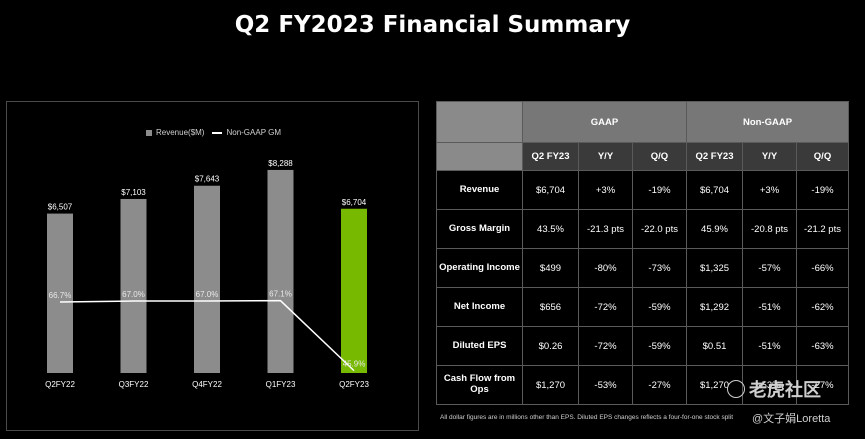 Image resolution: width=865 pixels, height=439 pixels. Describe the element at coordinates (479, 268) in the screenshot. I see `row-label: Operating Income` at that location.